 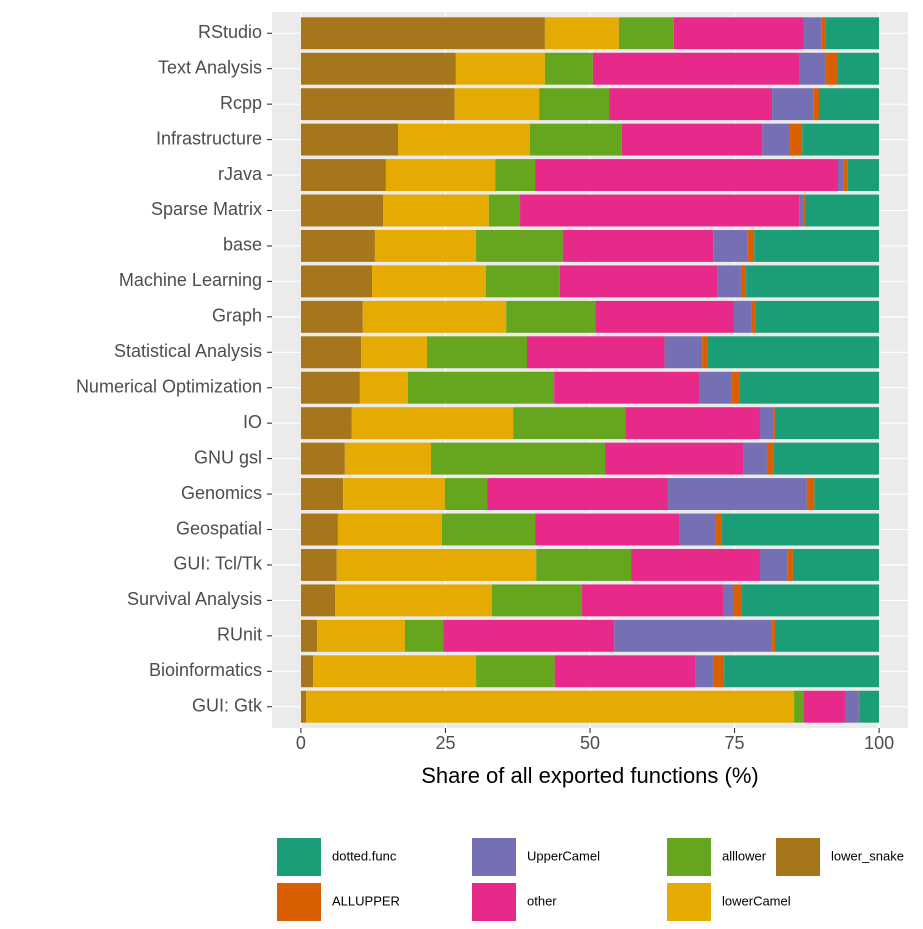 What do you see at coordinates (445, 743) in the screenshot?
I see `x-tick-label: 25` at bounding box center [445, 743].